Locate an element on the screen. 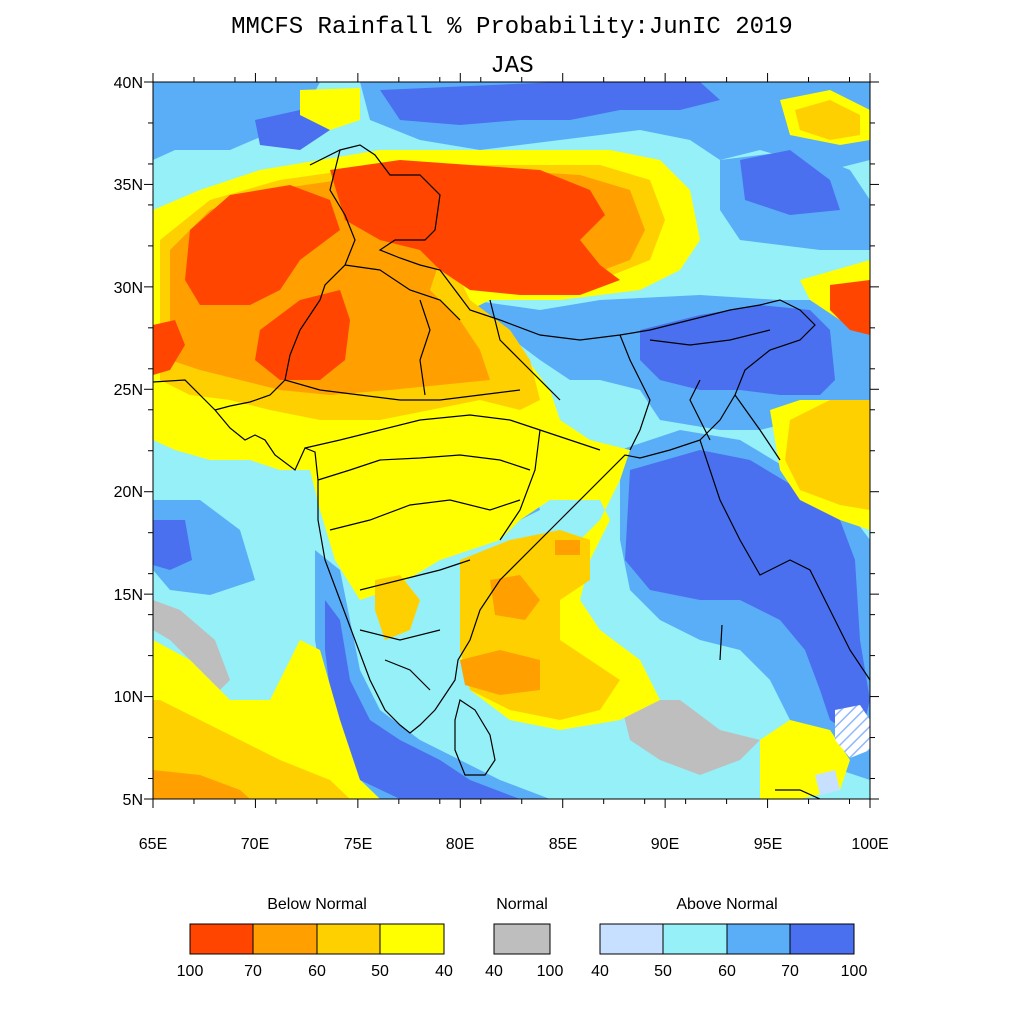 This screenshot has width=1024, height=1024. legend-swatch-normal is located at coordinates (522, 939).